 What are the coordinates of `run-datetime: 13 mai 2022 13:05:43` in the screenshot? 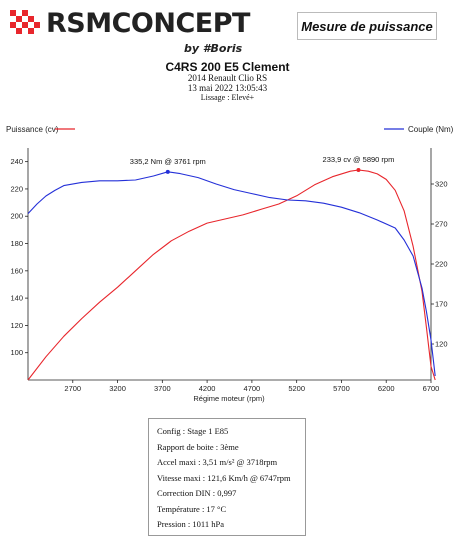 It's located at (227, 88).